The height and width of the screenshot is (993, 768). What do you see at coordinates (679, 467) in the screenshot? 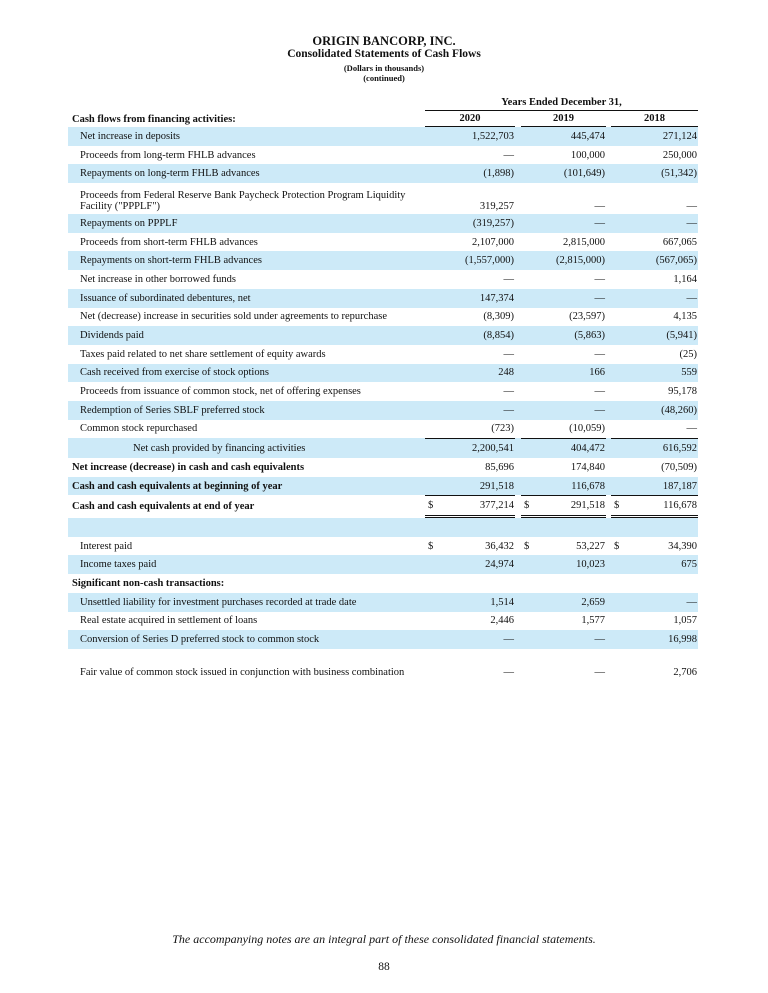
I see `value-2018: (70,509)` at bounding box center [679, 467].